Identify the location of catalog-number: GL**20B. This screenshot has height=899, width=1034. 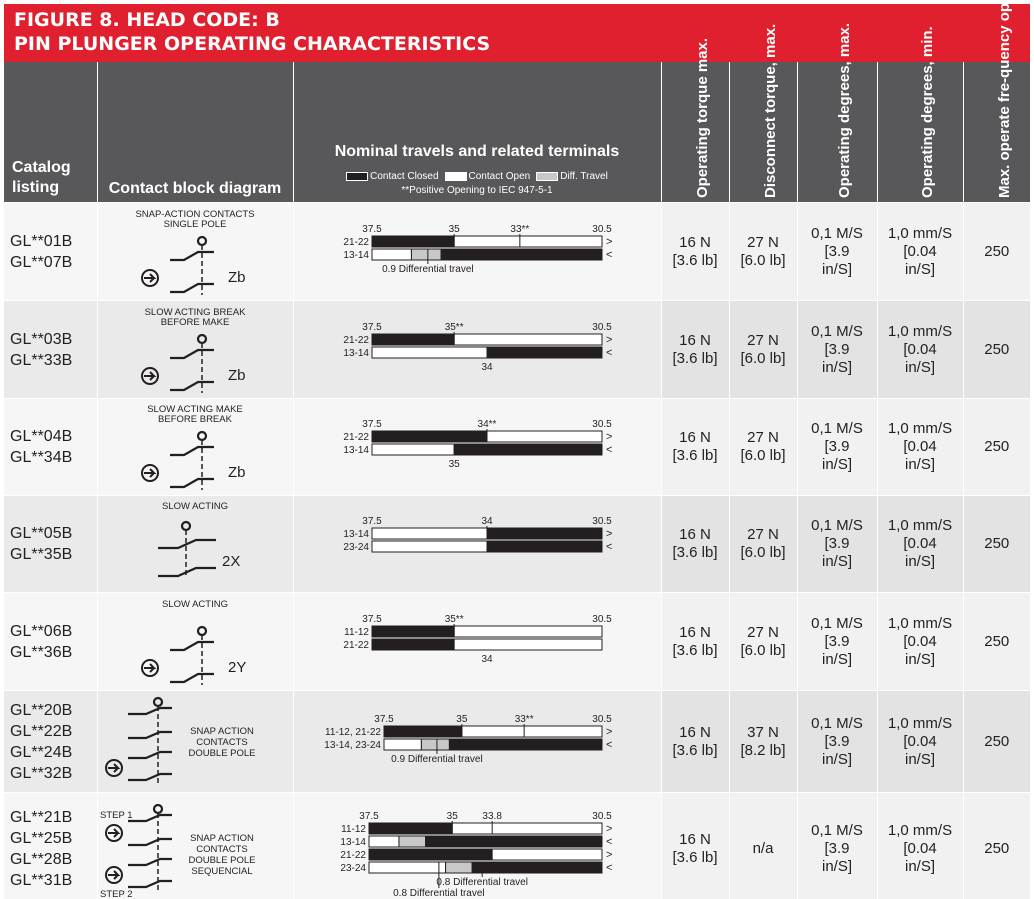
(41, 710).